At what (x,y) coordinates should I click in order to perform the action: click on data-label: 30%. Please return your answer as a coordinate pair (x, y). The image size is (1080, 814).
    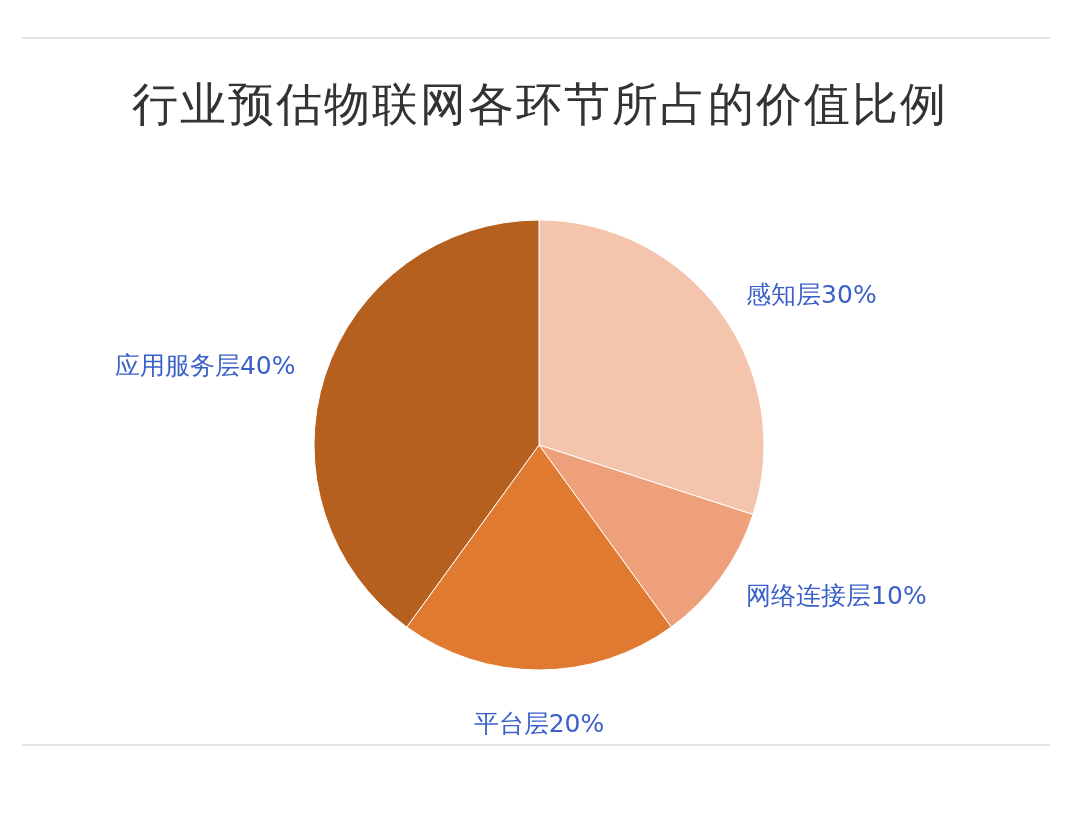
    Looking at the image, I should click on (849, 295).